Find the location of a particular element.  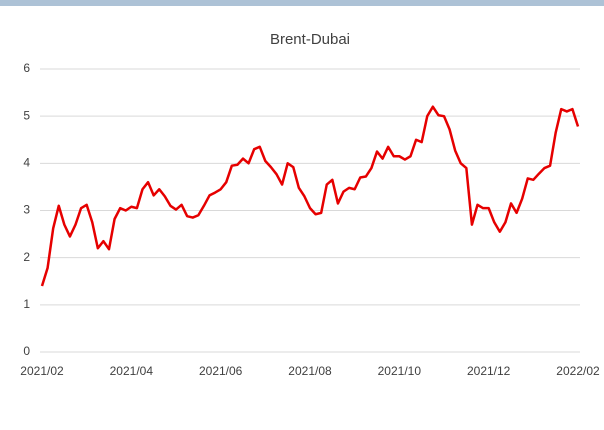

x-tick-label: 2021/12 is located at coordinates (489, 371).